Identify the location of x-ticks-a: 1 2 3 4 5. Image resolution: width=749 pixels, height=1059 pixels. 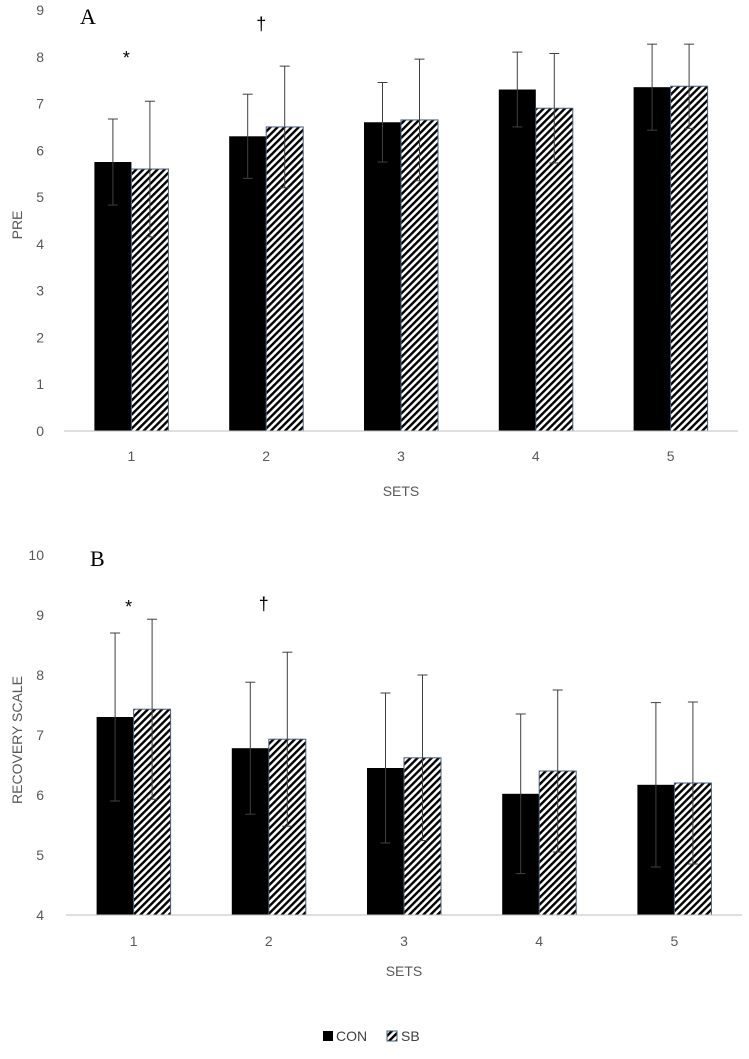
(401, 456).